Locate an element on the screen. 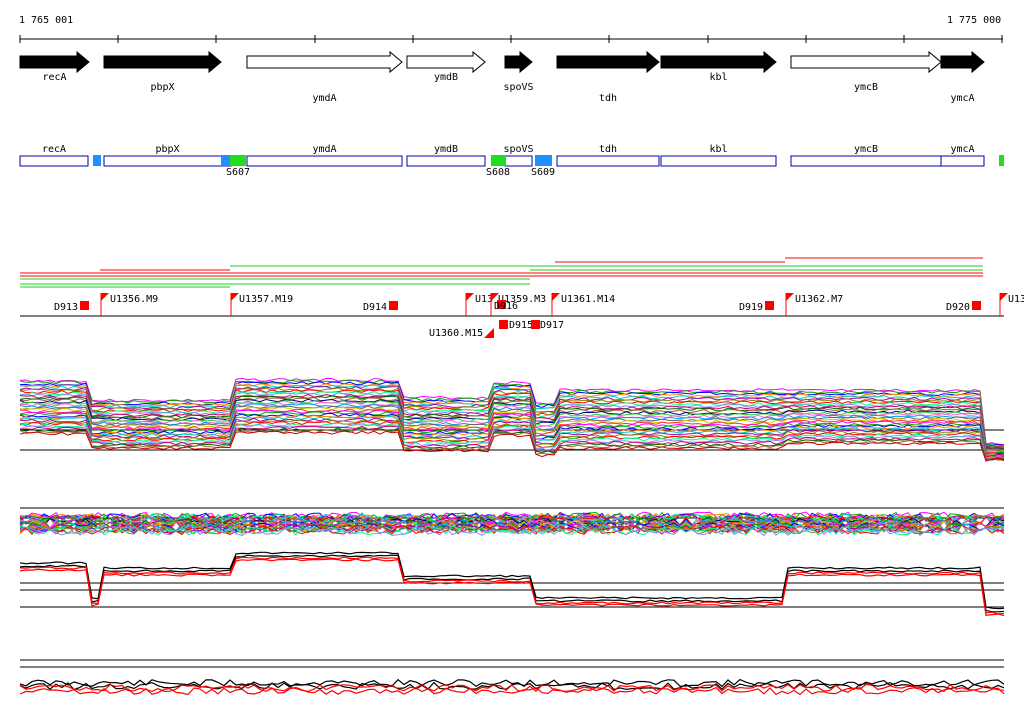 The image size is (1024, 714). feature-label: U1359.M3 is located at coordinates (522, 299).